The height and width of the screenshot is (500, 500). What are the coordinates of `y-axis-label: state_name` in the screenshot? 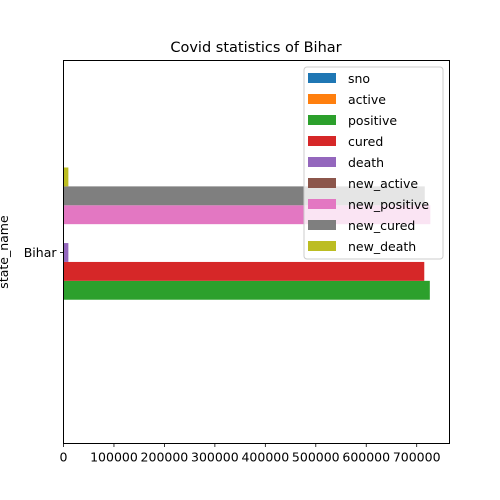 It's located at (5, 252).